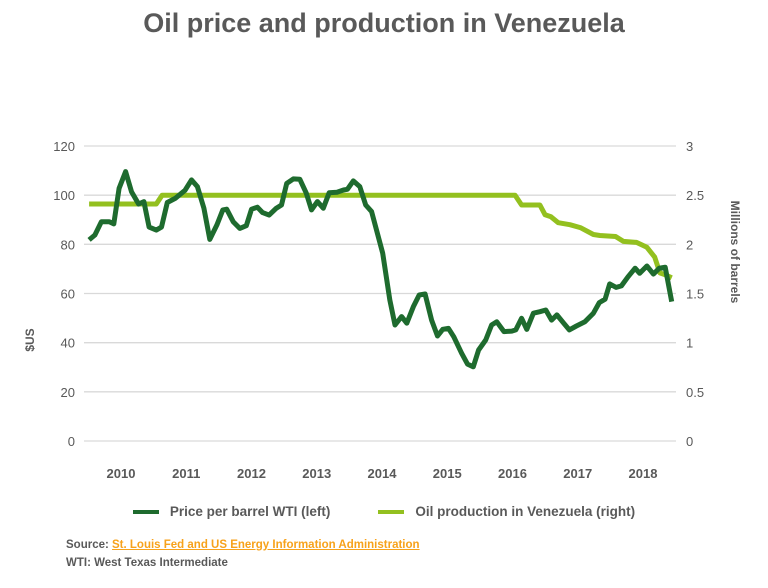 The width and height of the screenshot is (768, 588). What do you see at coordinates (695, 392) in the screenshot?
I see `y-right-tick-label: 0.5` at bounding box center [695, 392].